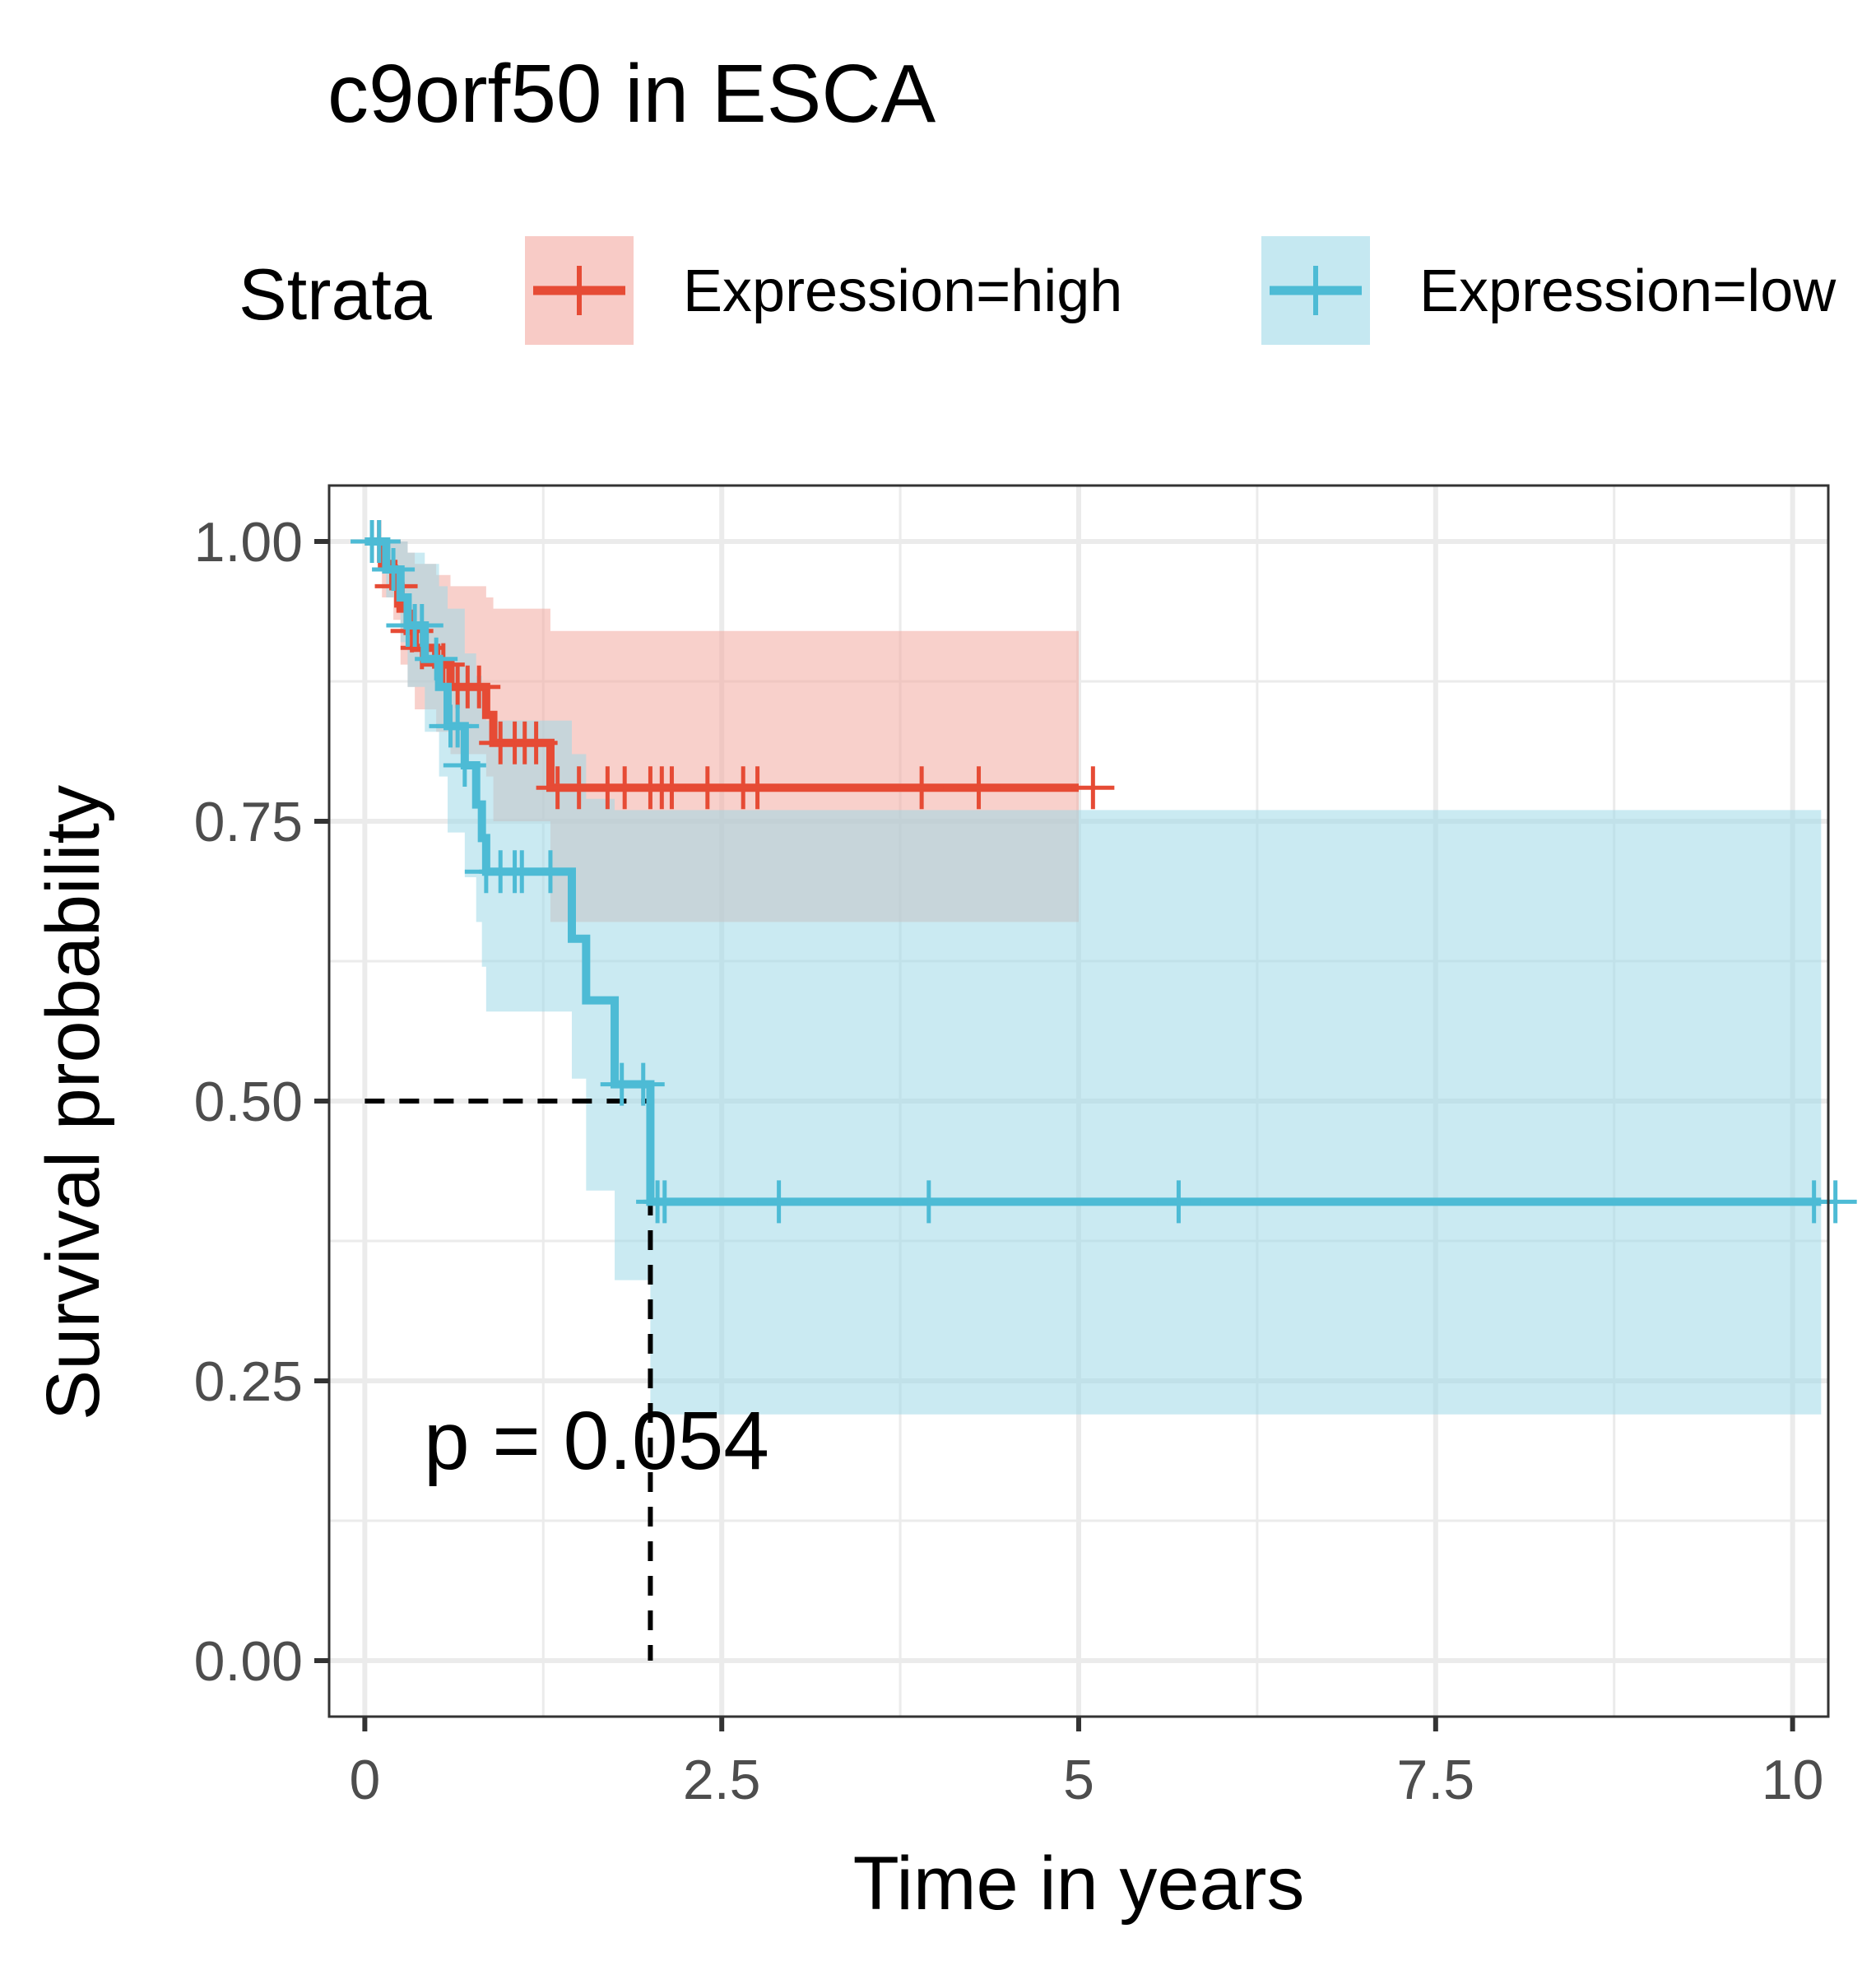 The width and height of the screenshot is (1876, 1975). Describe the element at coordinates (248, 822) in the screenshot. I see `y-tick-label: 0.75` at that location.